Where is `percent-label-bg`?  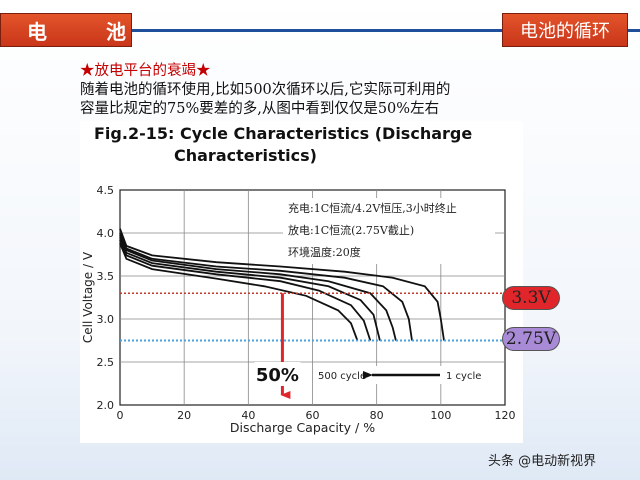 percent-label-bg is located at coordinates (277, 374).